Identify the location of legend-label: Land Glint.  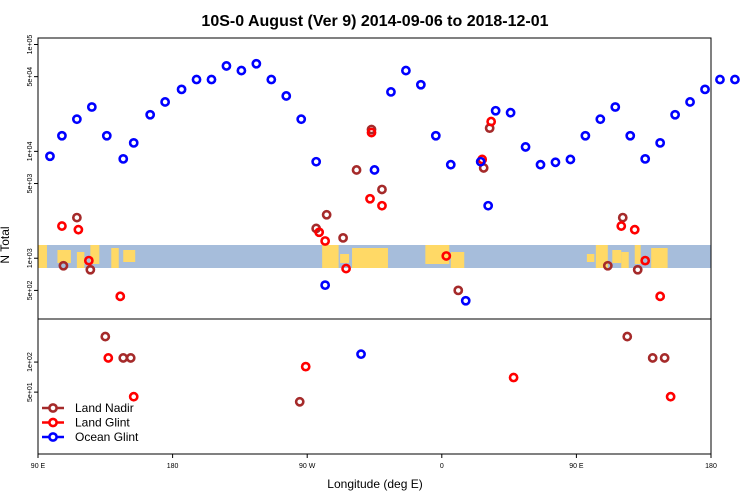
(102, 423).